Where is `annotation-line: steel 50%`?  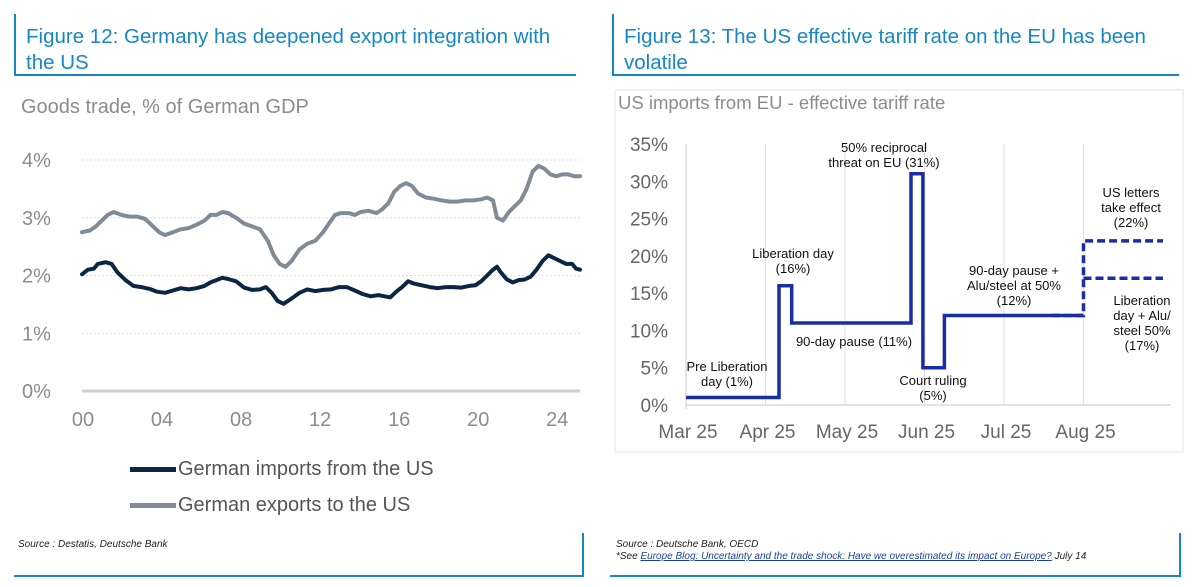
annotation-line: steel 50% is located at coordinates (1142, 330).